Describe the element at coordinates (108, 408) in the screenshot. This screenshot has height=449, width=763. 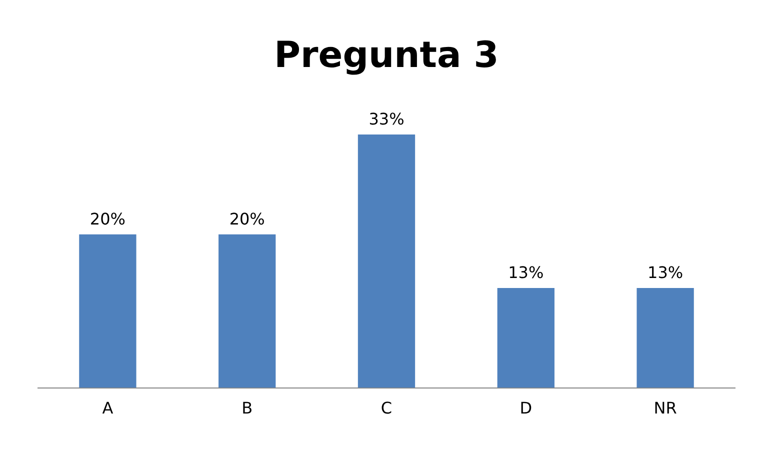
I see `x-tick-label: A` at that location.